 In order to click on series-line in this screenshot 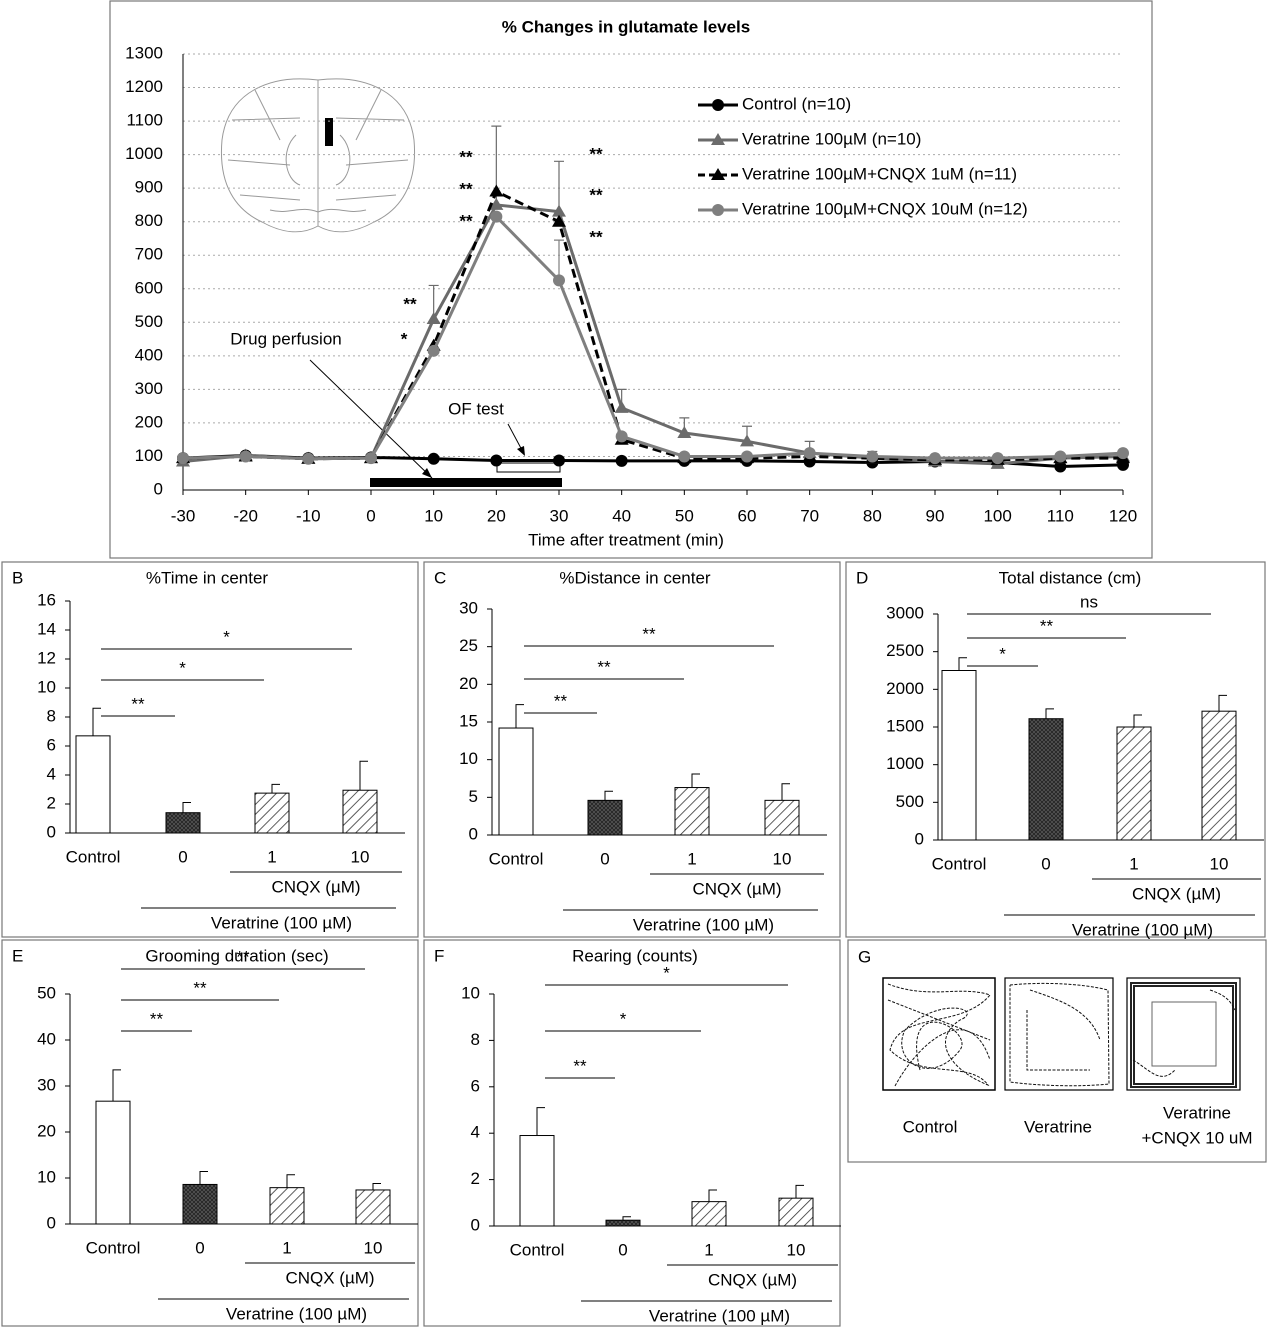, I will do `click(653, 337)`.